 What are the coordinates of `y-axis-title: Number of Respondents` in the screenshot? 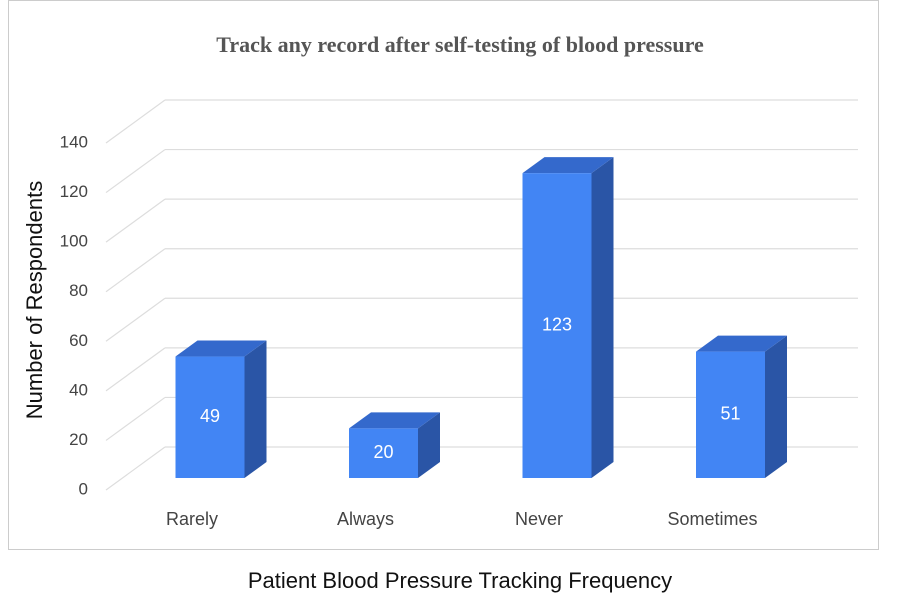 It's located at (34, 300).